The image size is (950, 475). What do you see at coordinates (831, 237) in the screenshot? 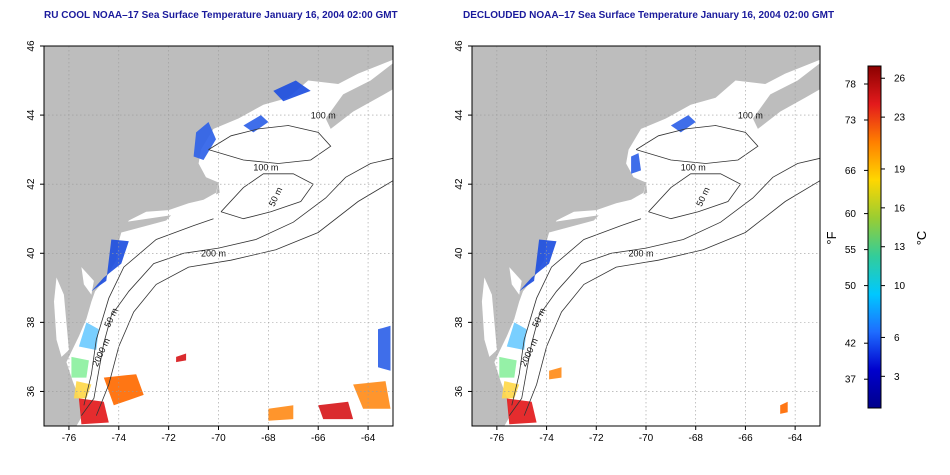
I see `fahrenheit-axis-label: °F` at bounding box center [831, 237].